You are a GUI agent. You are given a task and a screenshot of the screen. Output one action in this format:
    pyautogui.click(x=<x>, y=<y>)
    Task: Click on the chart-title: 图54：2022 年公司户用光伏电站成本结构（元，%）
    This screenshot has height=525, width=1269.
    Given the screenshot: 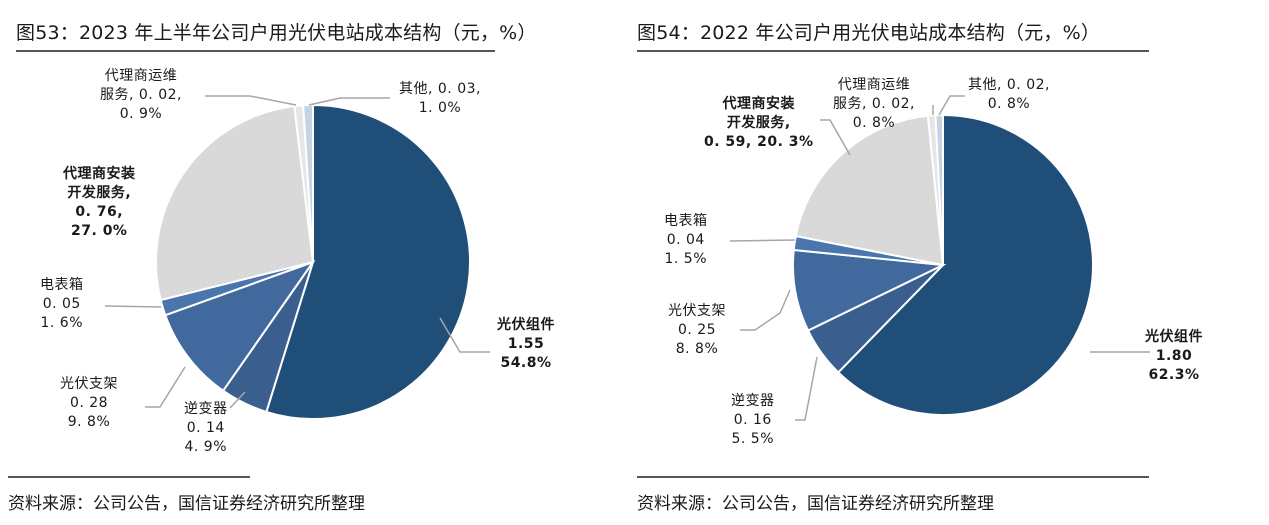 What is the action you would take?
    pyautogui.click(x=869, y=33)
    